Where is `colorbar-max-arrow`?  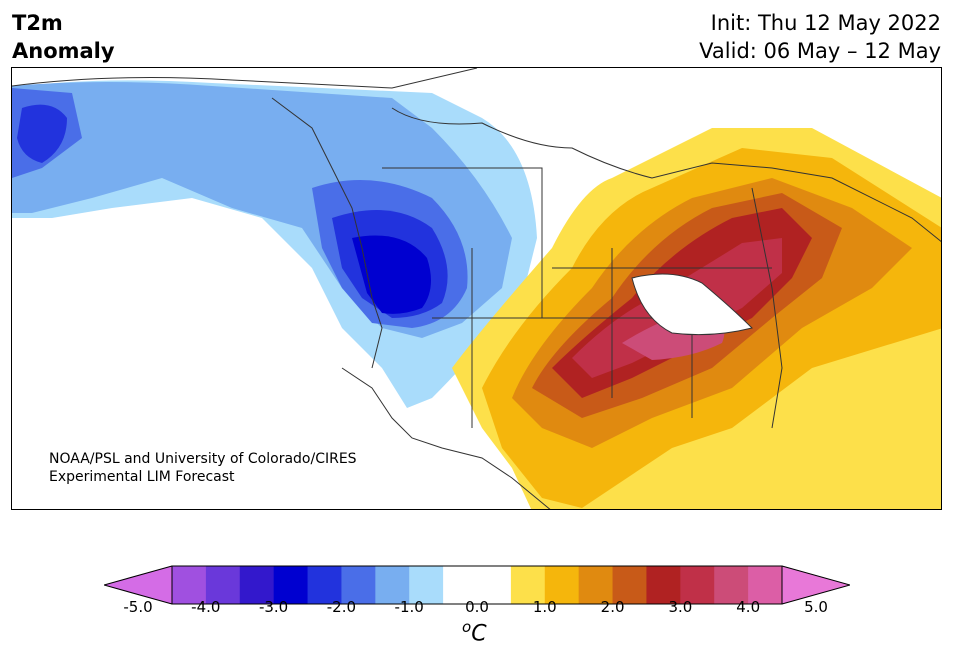
colorbar-max-arrow is located at coordinates (815, 585).